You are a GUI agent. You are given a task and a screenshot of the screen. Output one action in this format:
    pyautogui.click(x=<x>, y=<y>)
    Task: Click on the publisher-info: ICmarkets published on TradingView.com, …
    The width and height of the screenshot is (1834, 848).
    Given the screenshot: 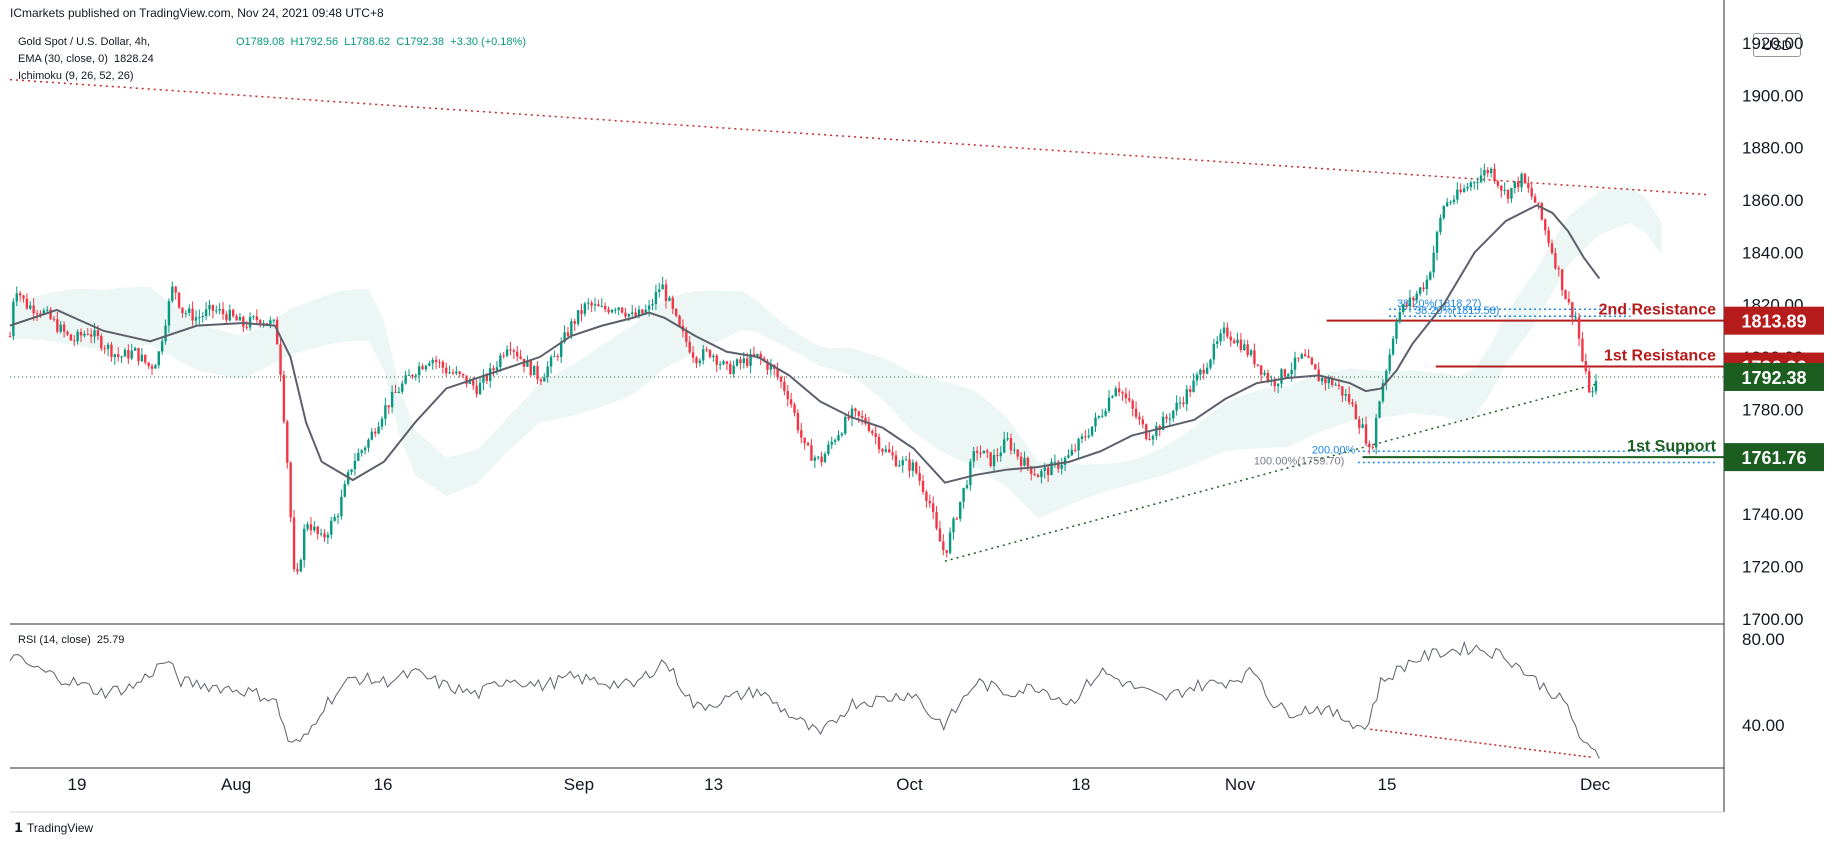 What is the action you would take?
    pyautogui.click(x=197, y=13)
    